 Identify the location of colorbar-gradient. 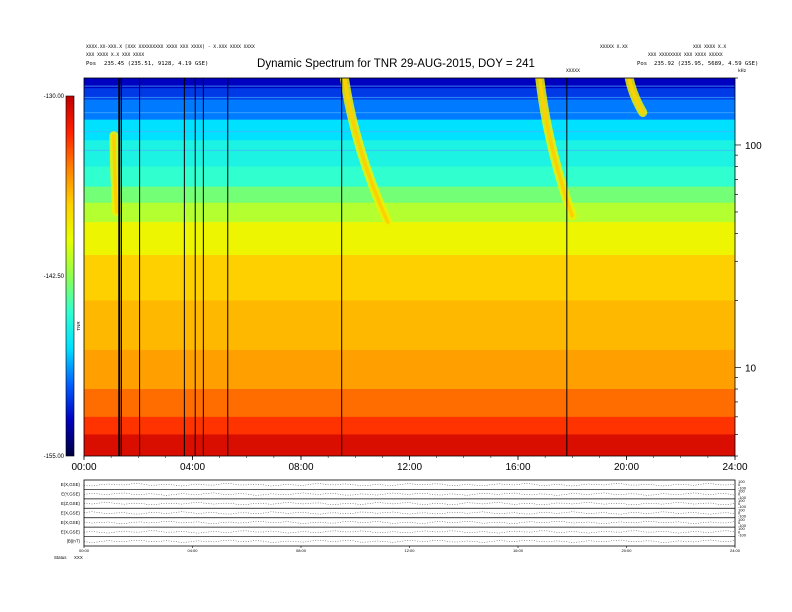
(70, 276).